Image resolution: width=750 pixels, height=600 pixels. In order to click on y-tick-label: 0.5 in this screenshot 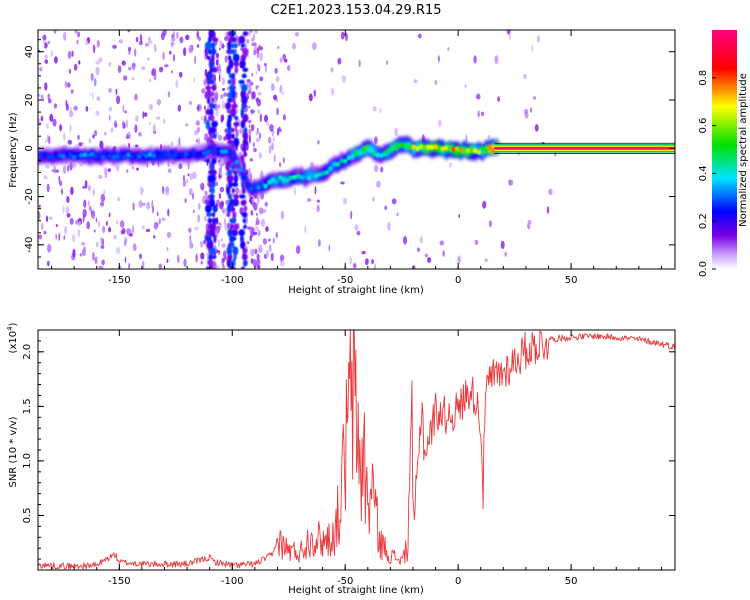, I will do `click(27, 516)`.